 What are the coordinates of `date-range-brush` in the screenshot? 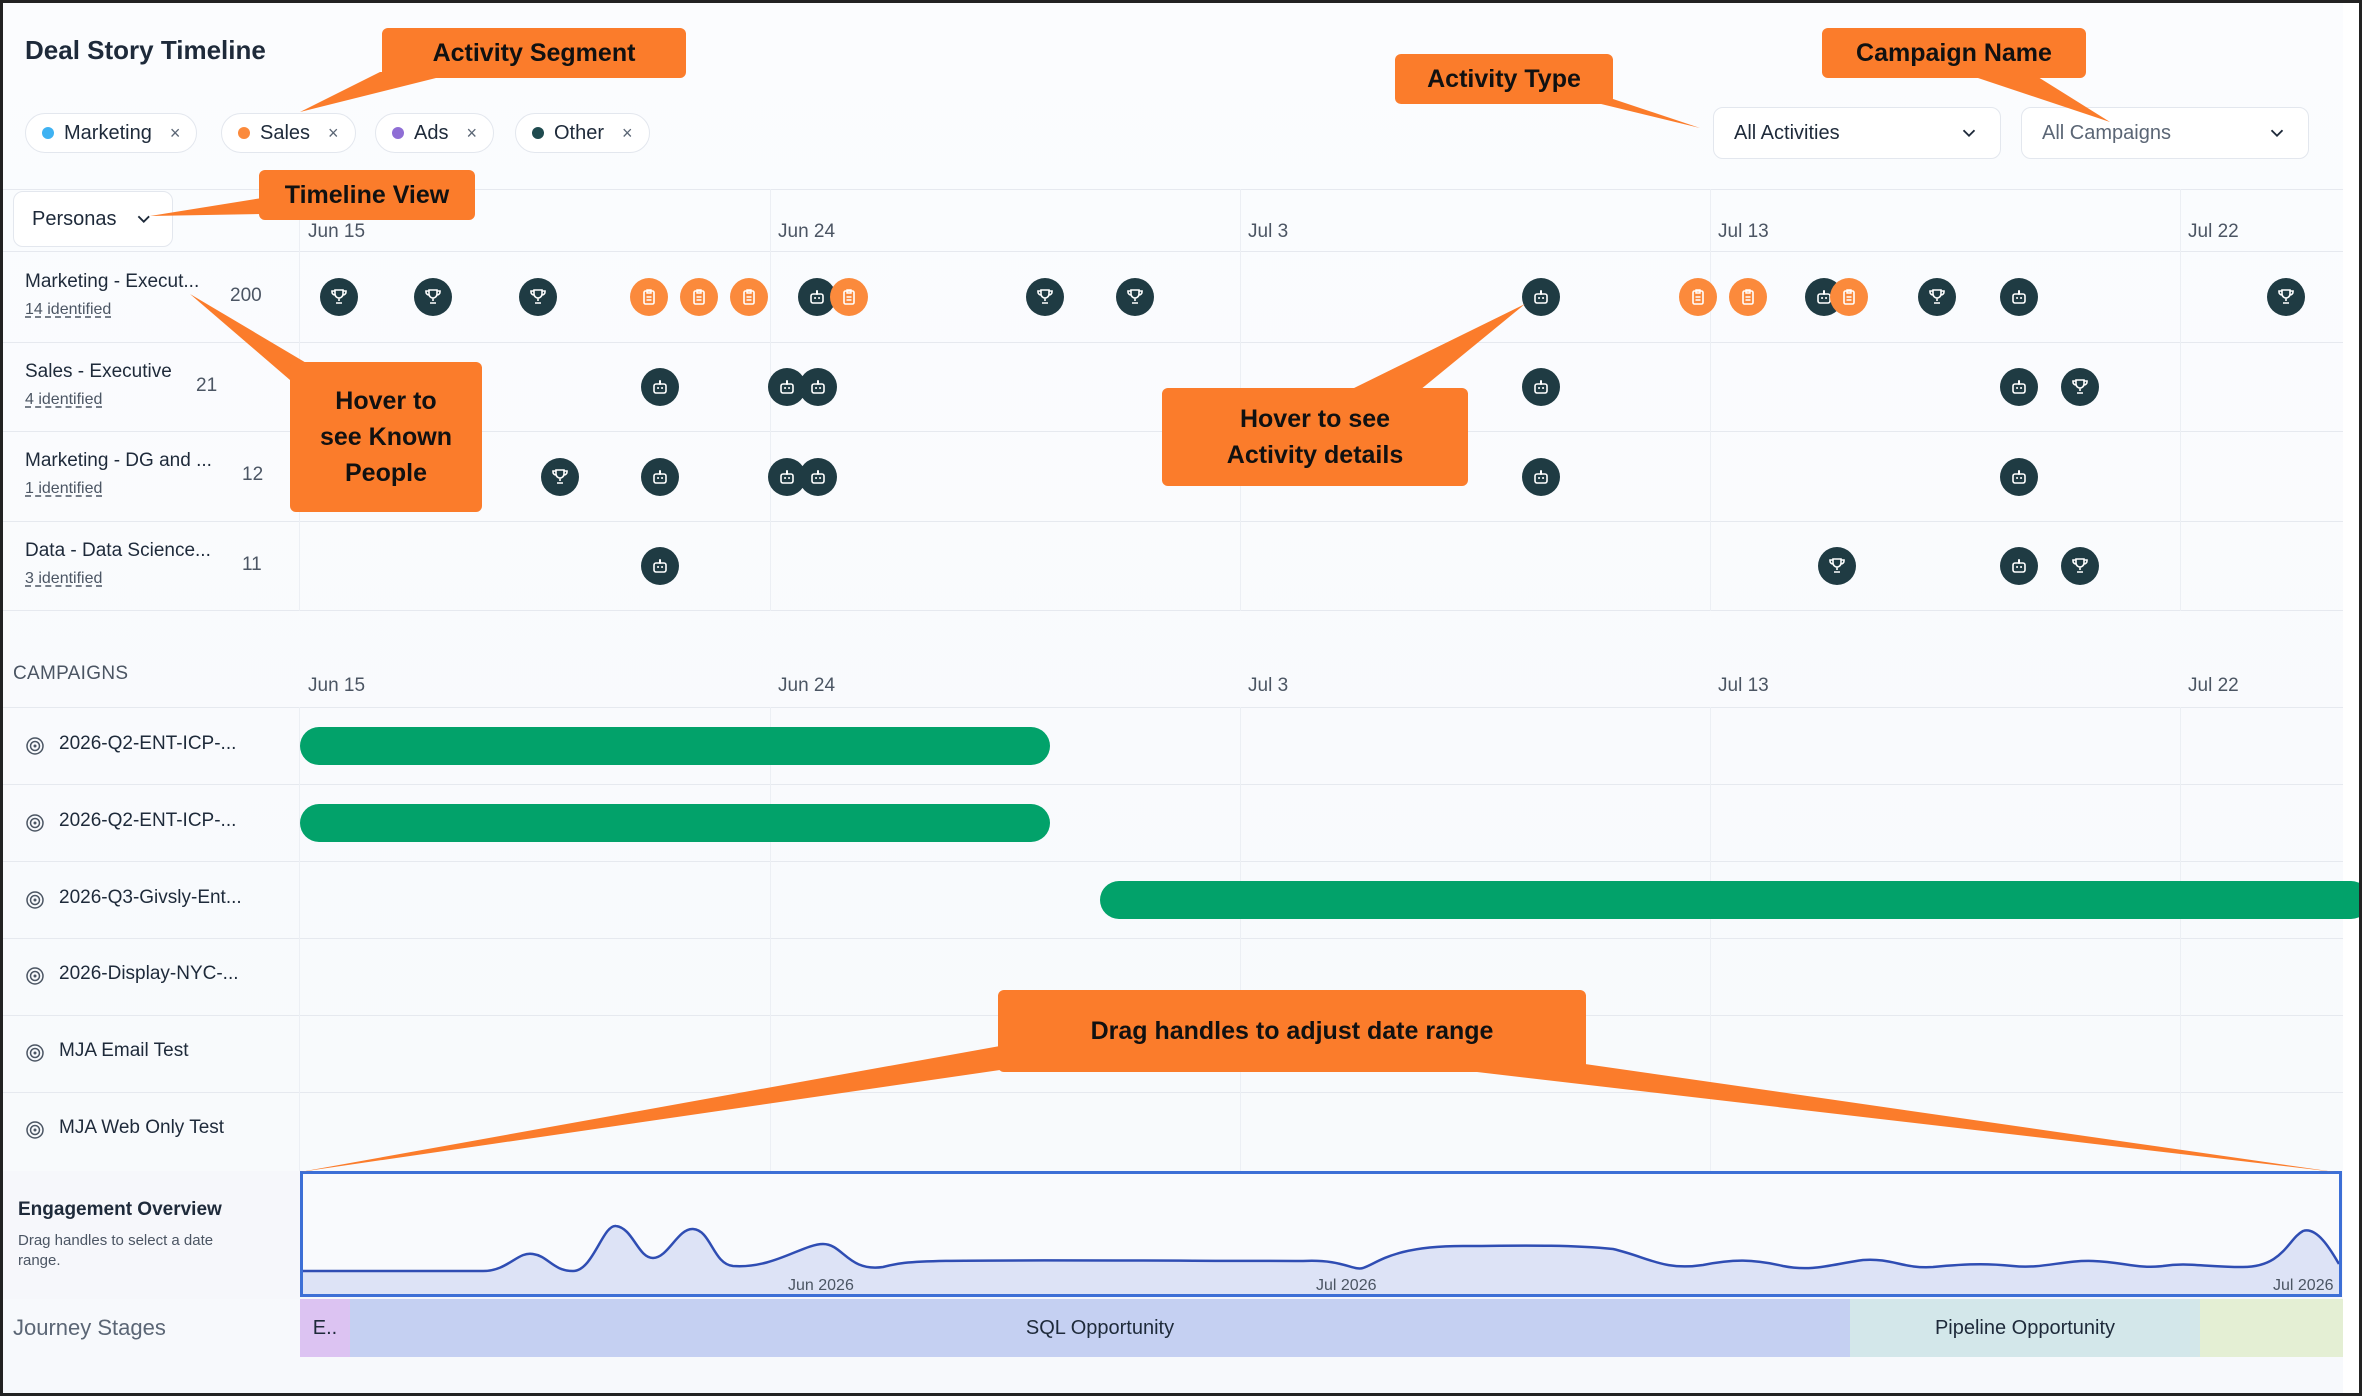 It's located at (1321, 1234).